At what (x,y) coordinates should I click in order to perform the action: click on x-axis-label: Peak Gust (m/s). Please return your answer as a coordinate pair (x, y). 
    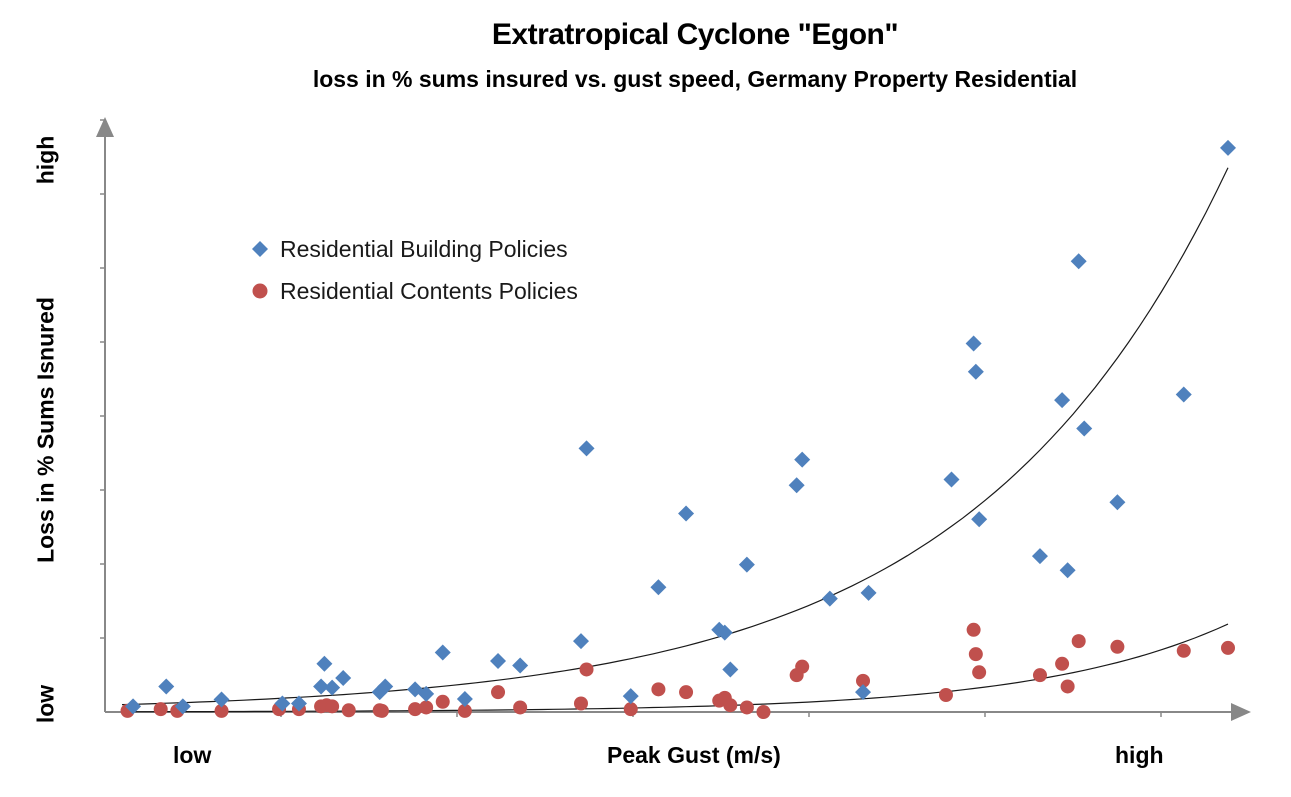
    Looking at the image, I should click on (694, 755).